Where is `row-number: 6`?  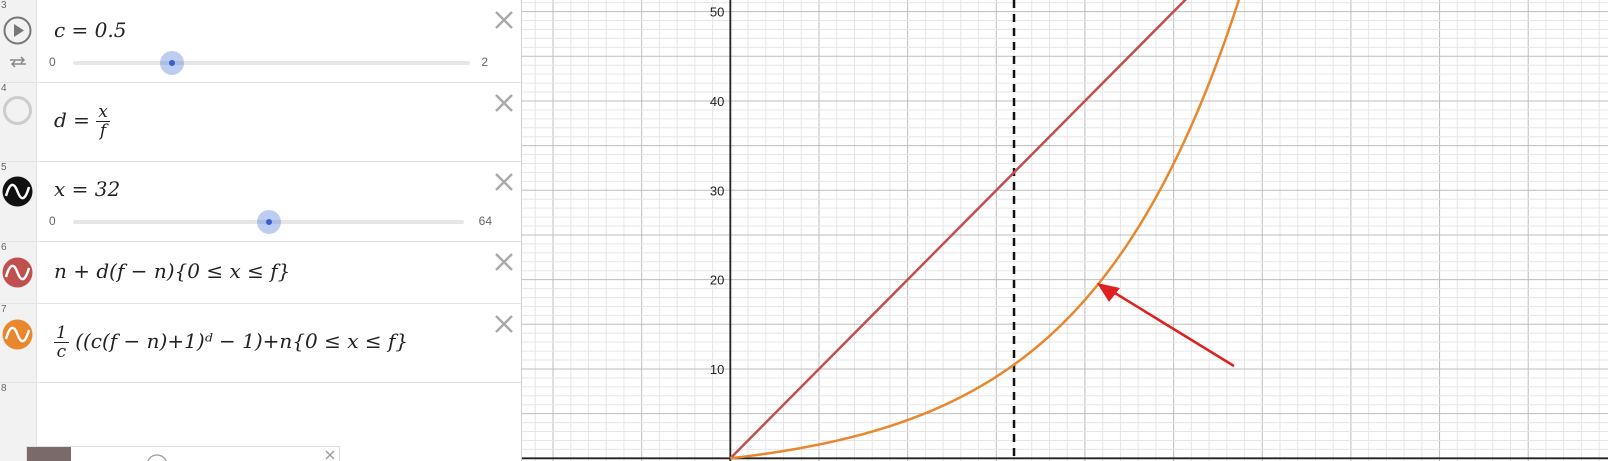 row-number: 6 is located at coordinates (4, 247).